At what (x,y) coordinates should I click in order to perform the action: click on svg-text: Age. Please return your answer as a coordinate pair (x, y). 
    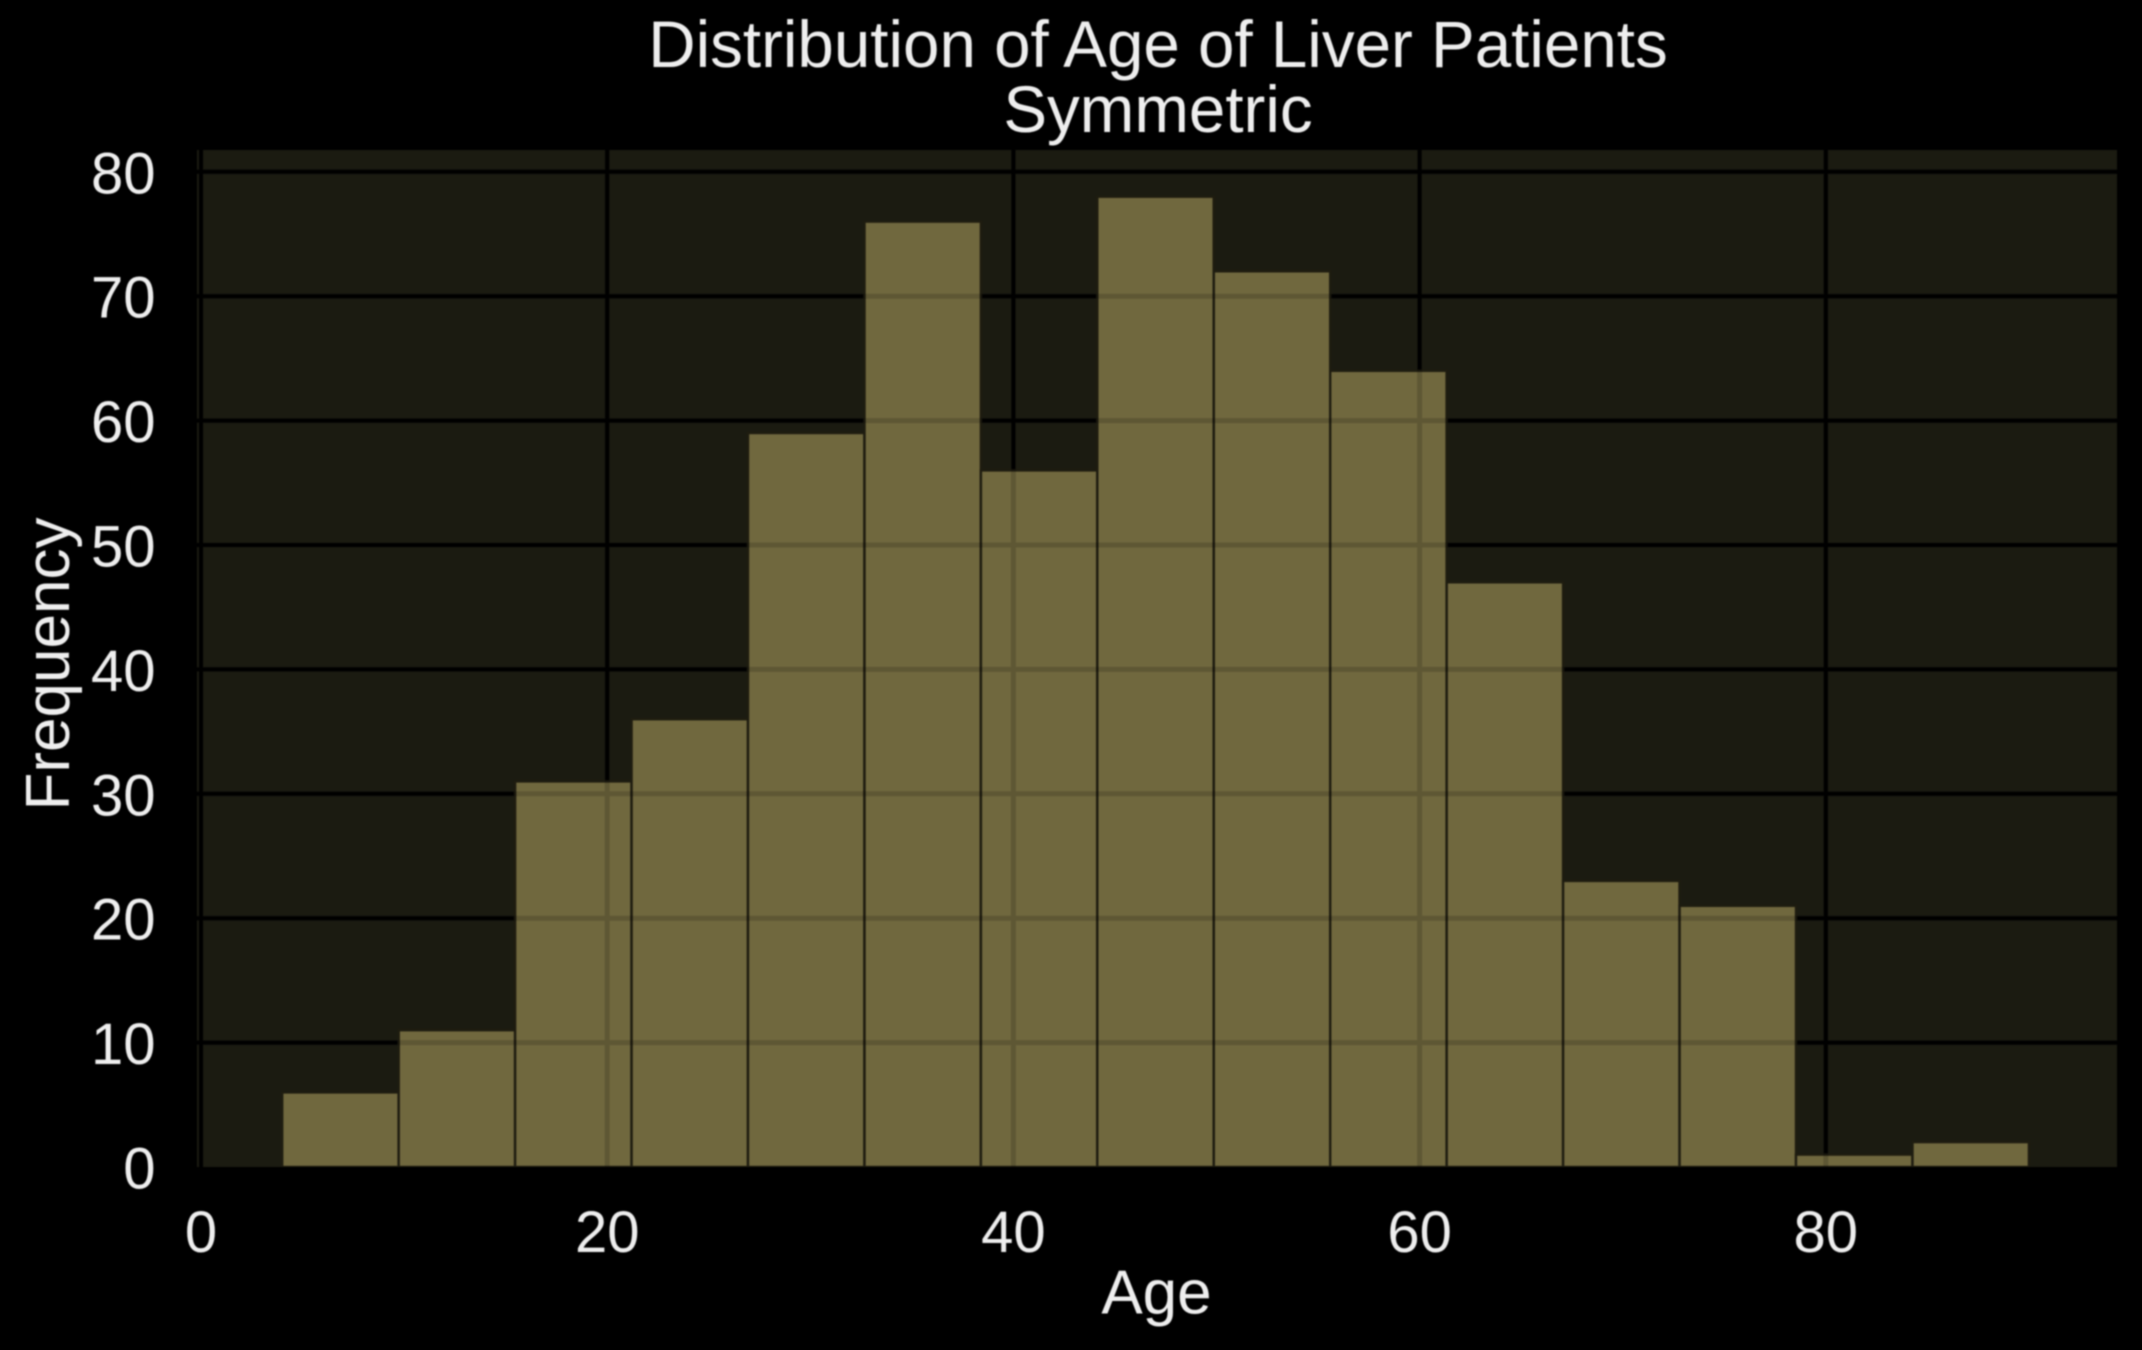
    Looking at the image, I should click on (1156, 1293).